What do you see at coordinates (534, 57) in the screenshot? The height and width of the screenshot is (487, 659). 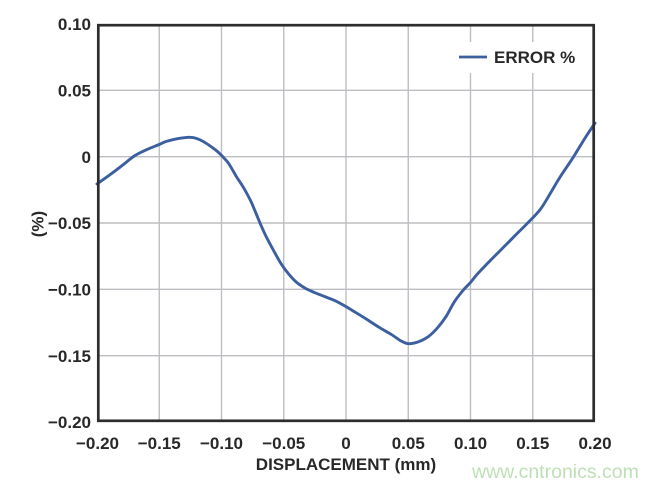 I see `svg-text: ERROR %` at bounding box center [534, 57].